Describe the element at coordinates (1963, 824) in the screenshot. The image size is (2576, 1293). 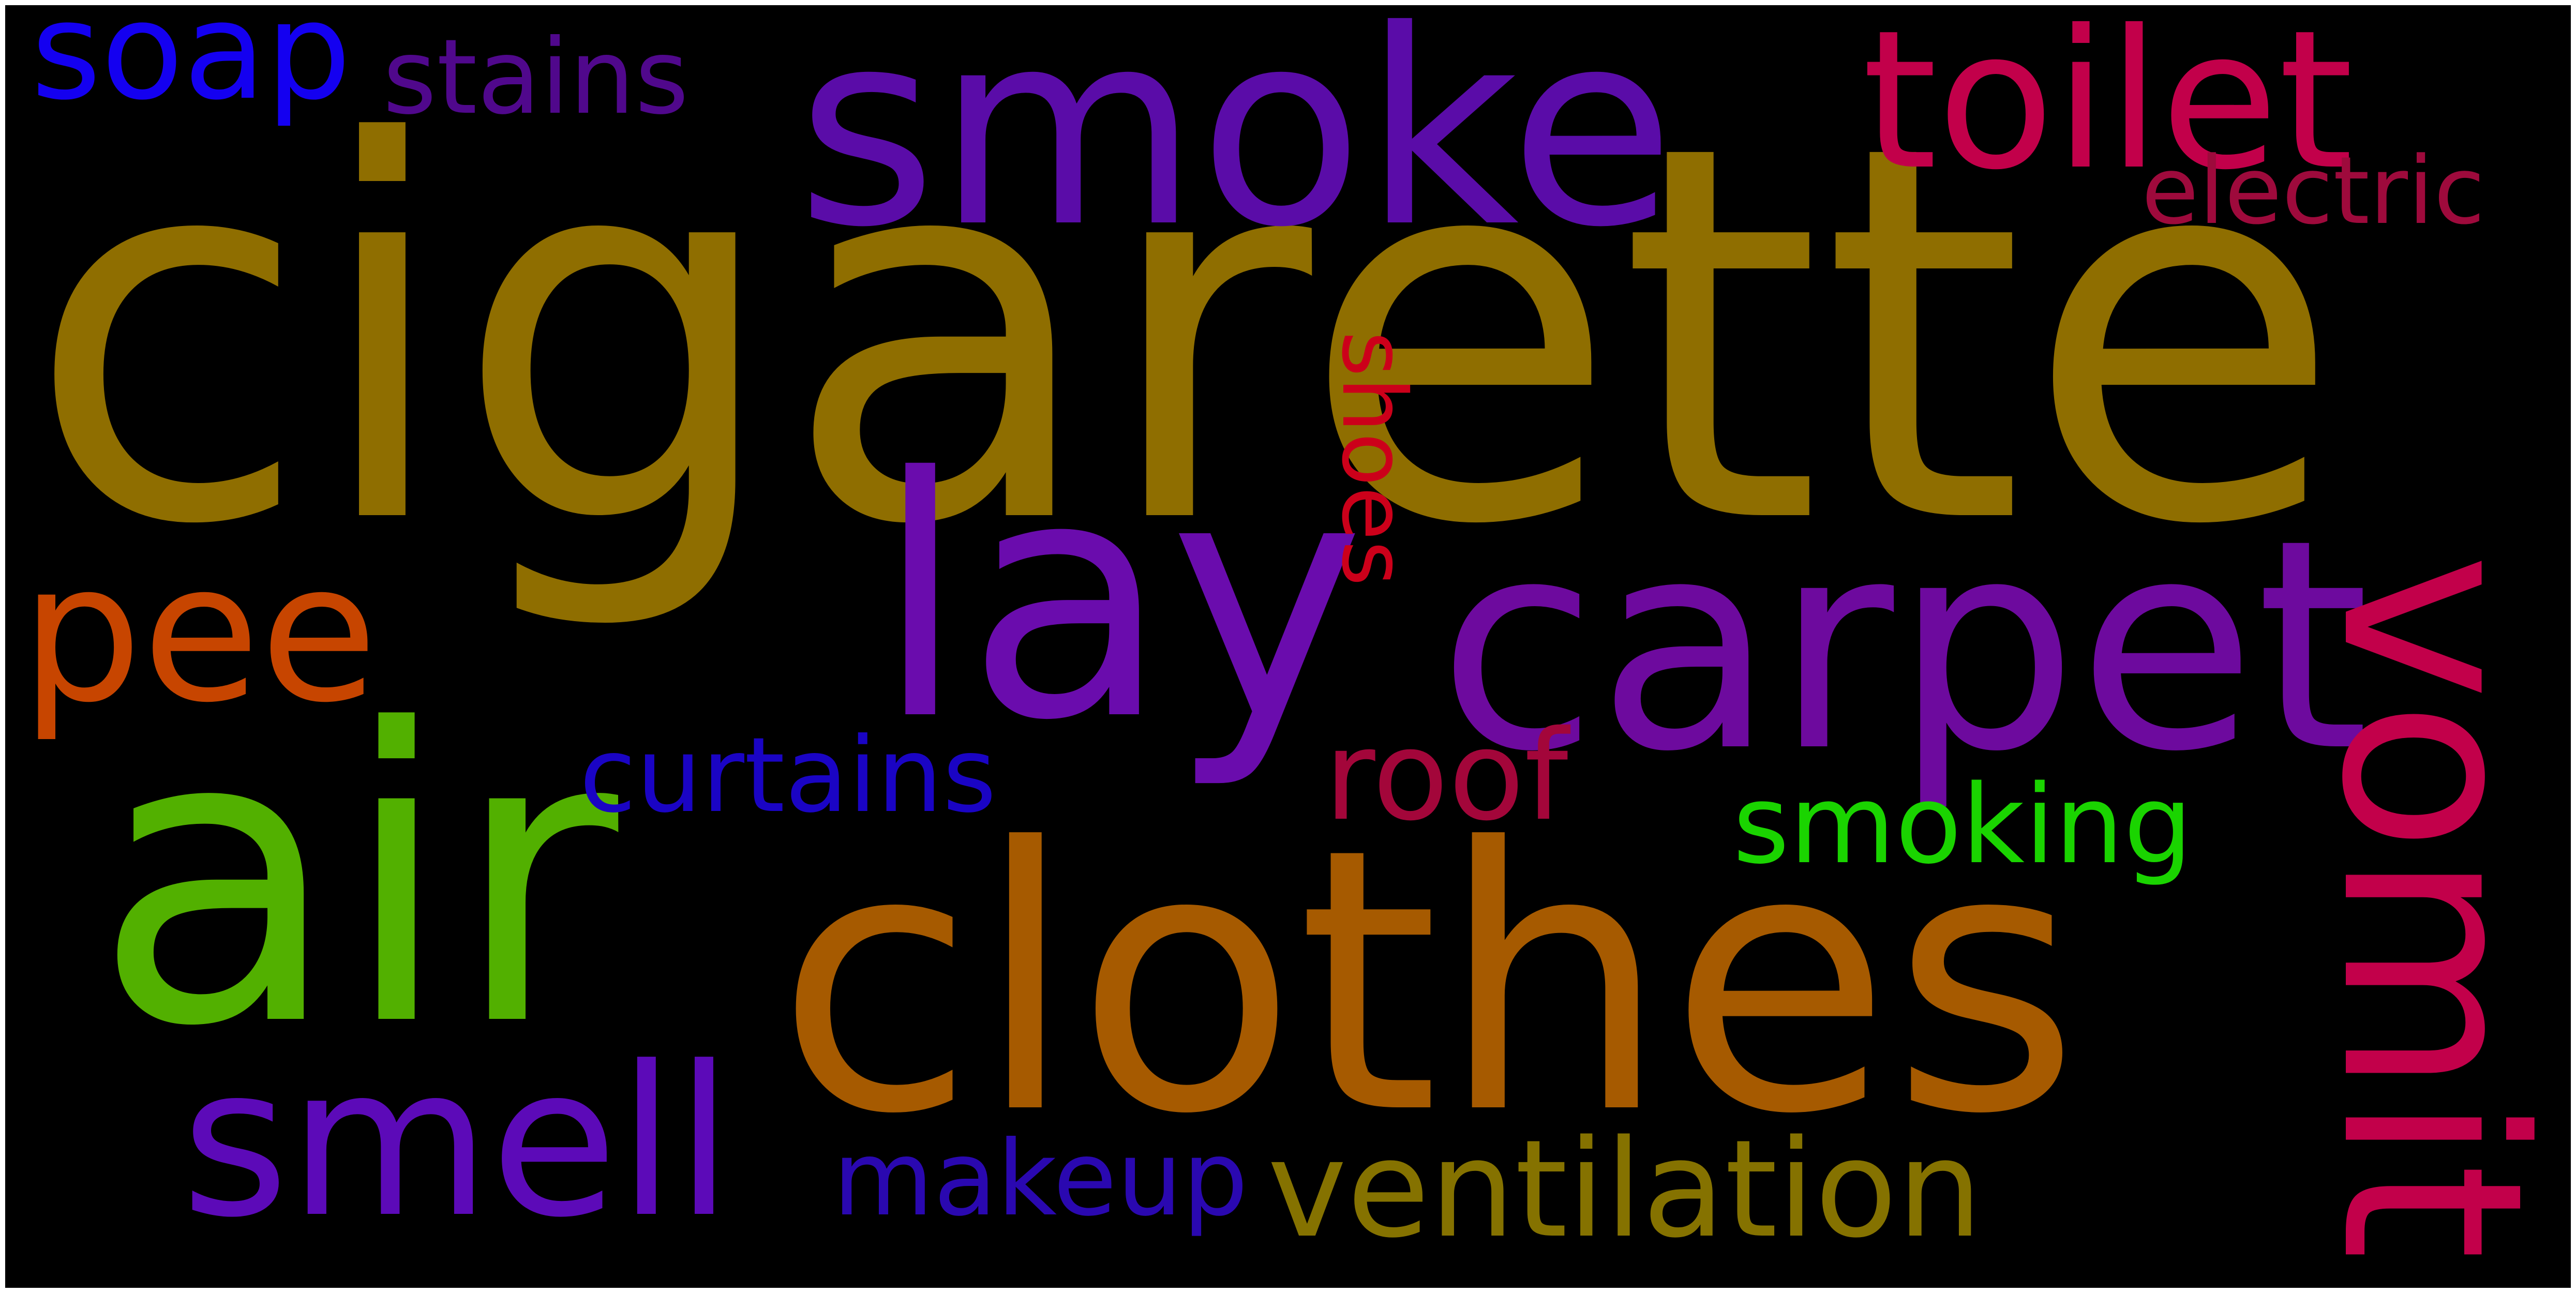
I see `word-smoking: smoking` at that location.